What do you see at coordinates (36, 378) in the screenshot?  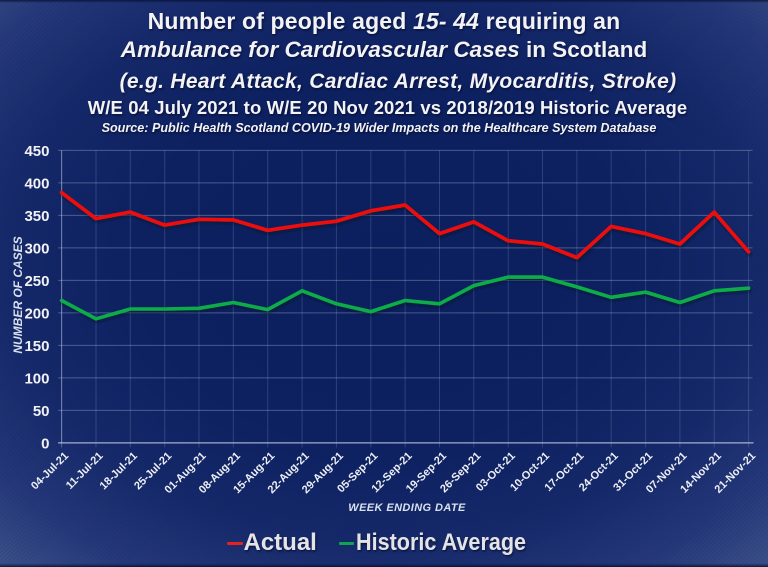 I see `svg-text: 100` at bounding box center [36, 378].